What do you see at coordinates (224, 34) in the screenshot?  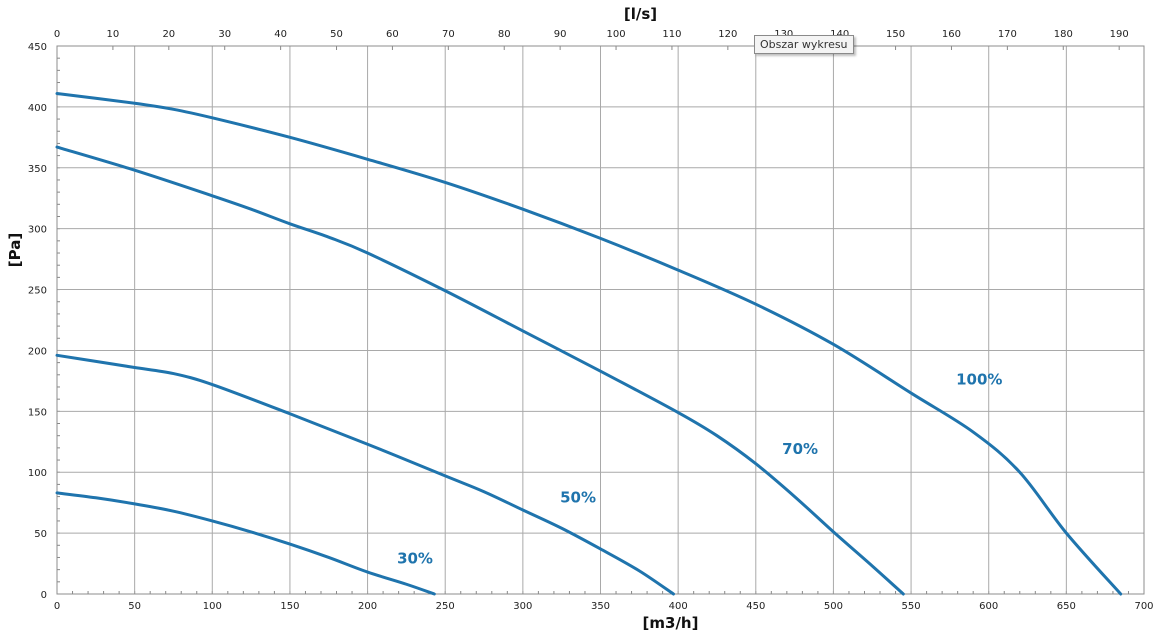 I see `x2-tick-label: 30` at bounding box center [224, 34].